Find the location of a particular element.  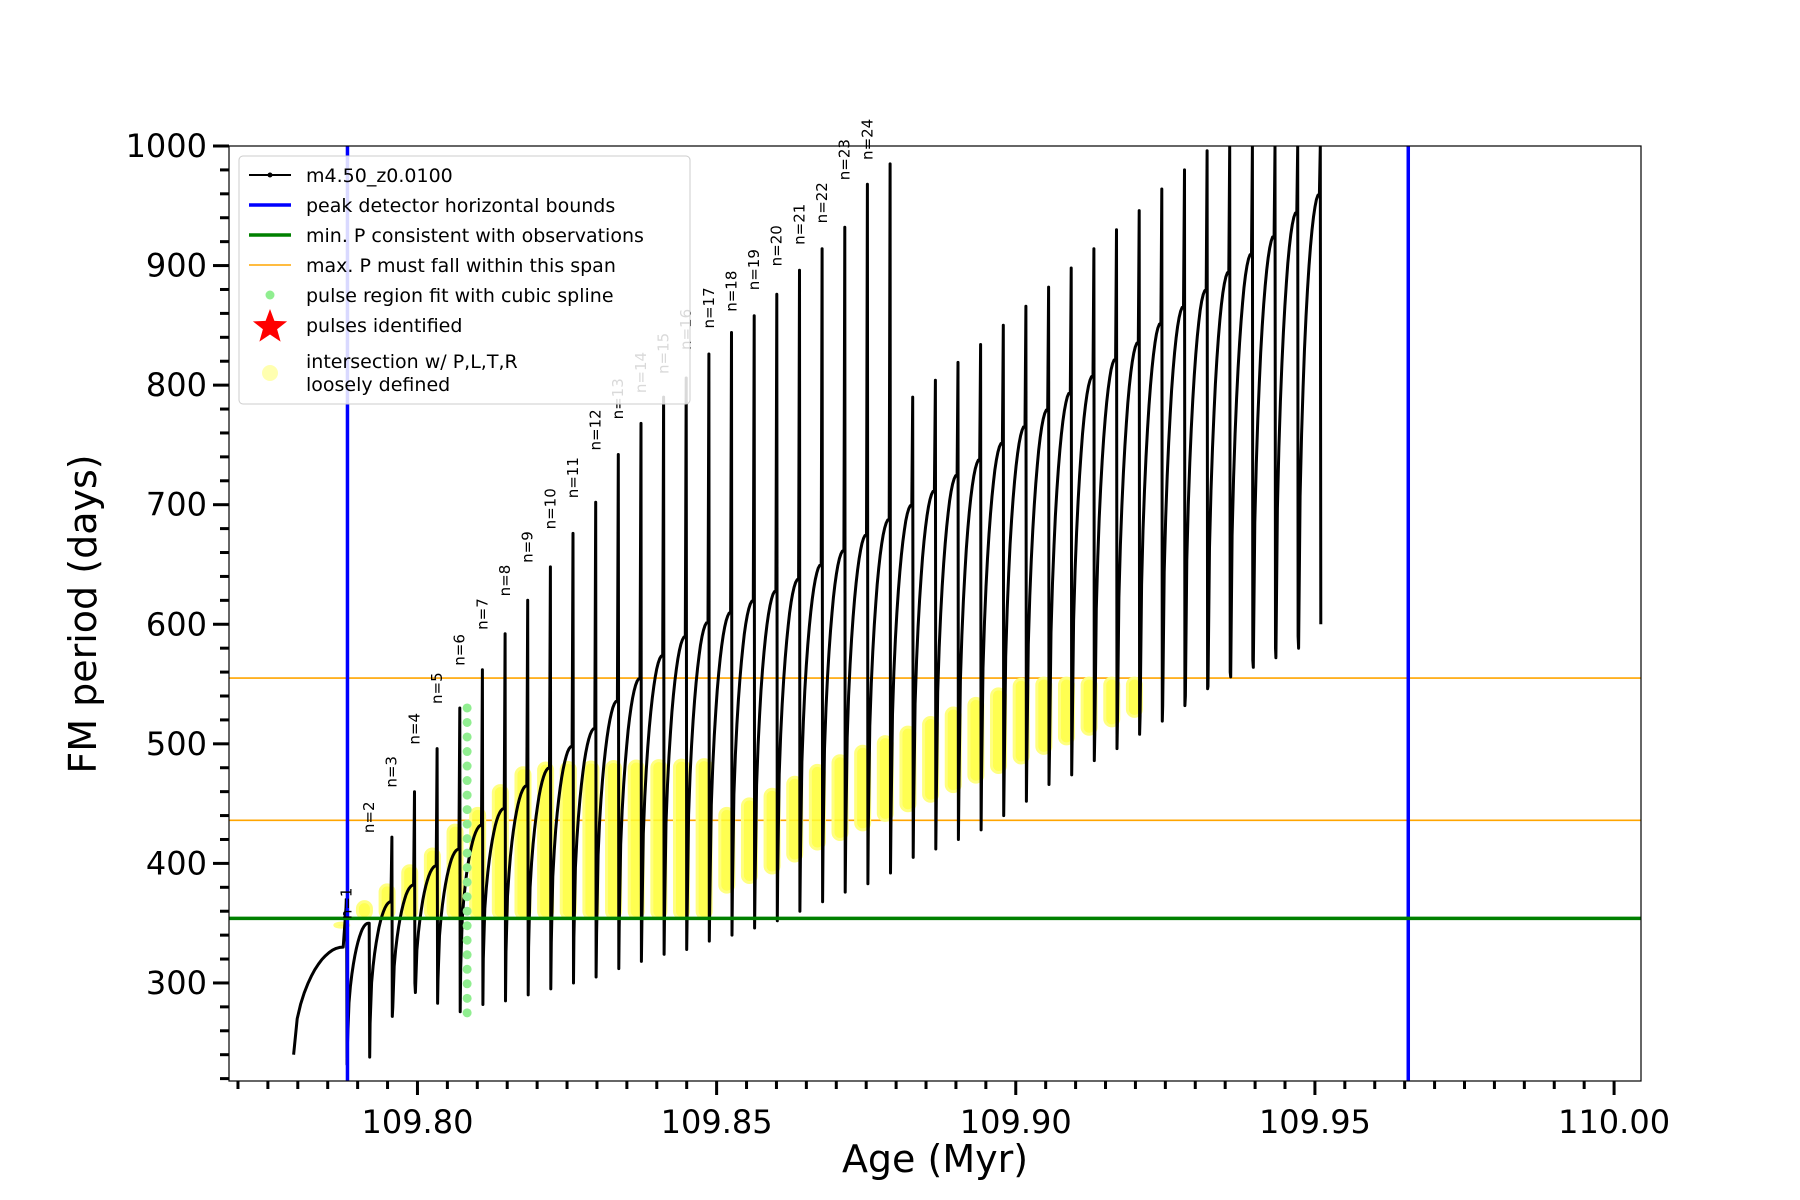

y-axis-label: FM period (days) is located at coordinates (83, 613).